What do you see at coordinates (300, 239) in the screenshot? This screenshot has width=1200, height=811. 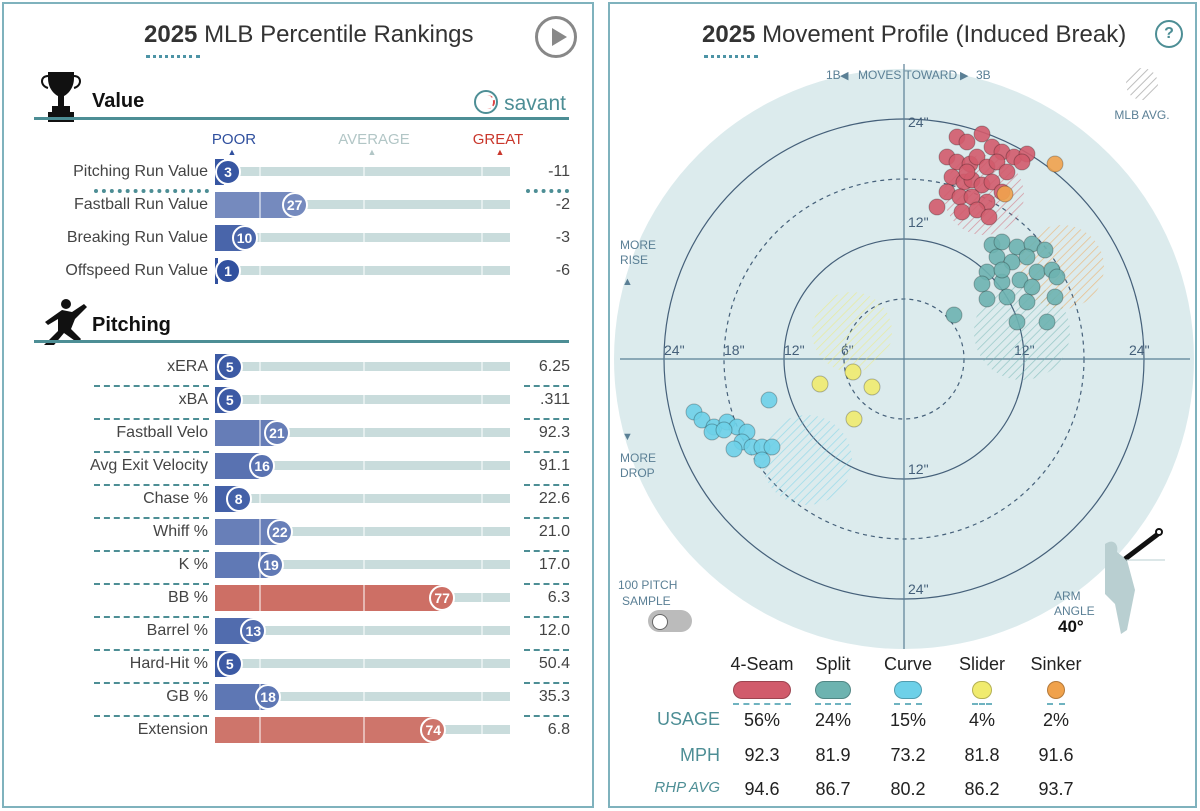 I see `metric-row: Breaking Run Value 10 -3` at bounding box center [300, 239].